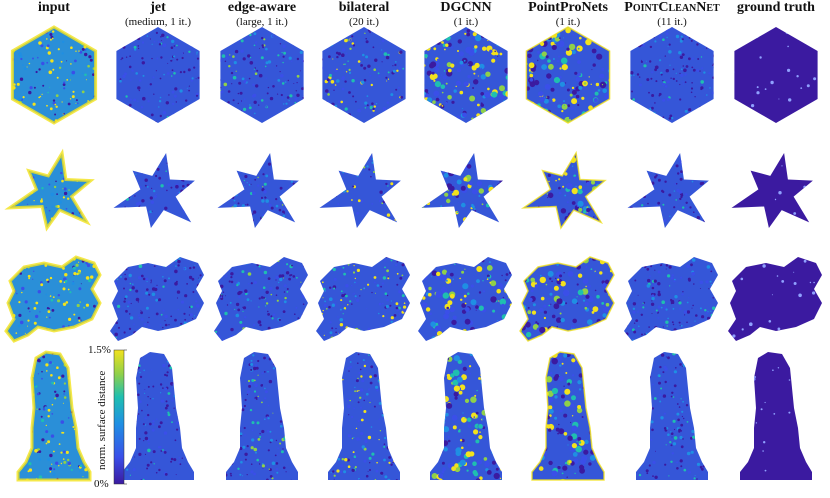  I want to click on column-header-4: DGCNN (1 it.), so click(466, 14).